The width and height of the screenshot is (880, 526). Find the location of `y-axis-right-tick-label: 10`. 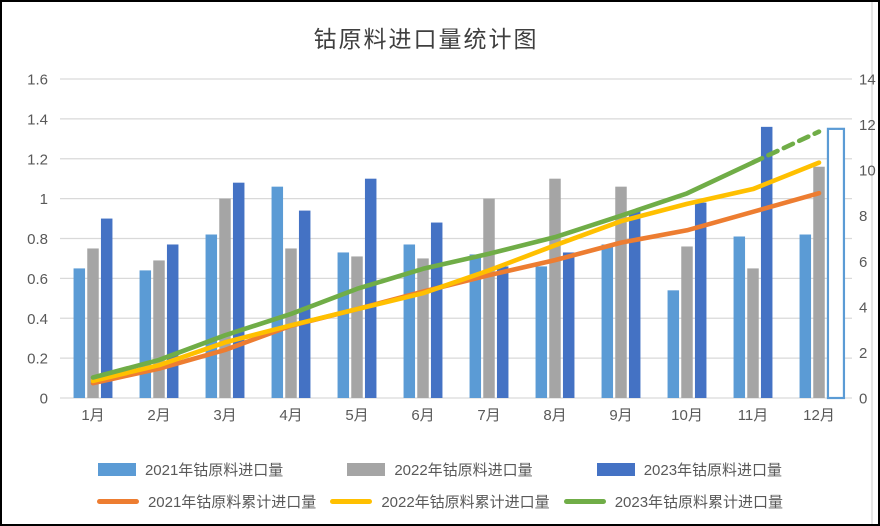

y-axis-right-tick-label: 10 is located at coordinates (867, 171).